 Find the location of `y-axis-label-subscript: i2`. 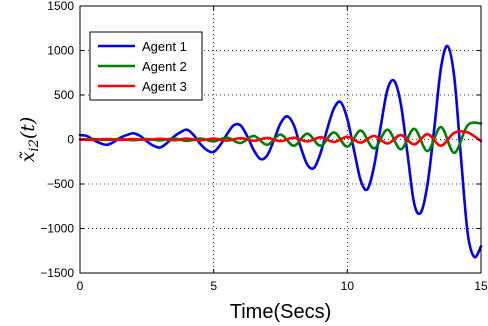

y-axis-label-subscript: i2 is located at coordinates (34, 145).